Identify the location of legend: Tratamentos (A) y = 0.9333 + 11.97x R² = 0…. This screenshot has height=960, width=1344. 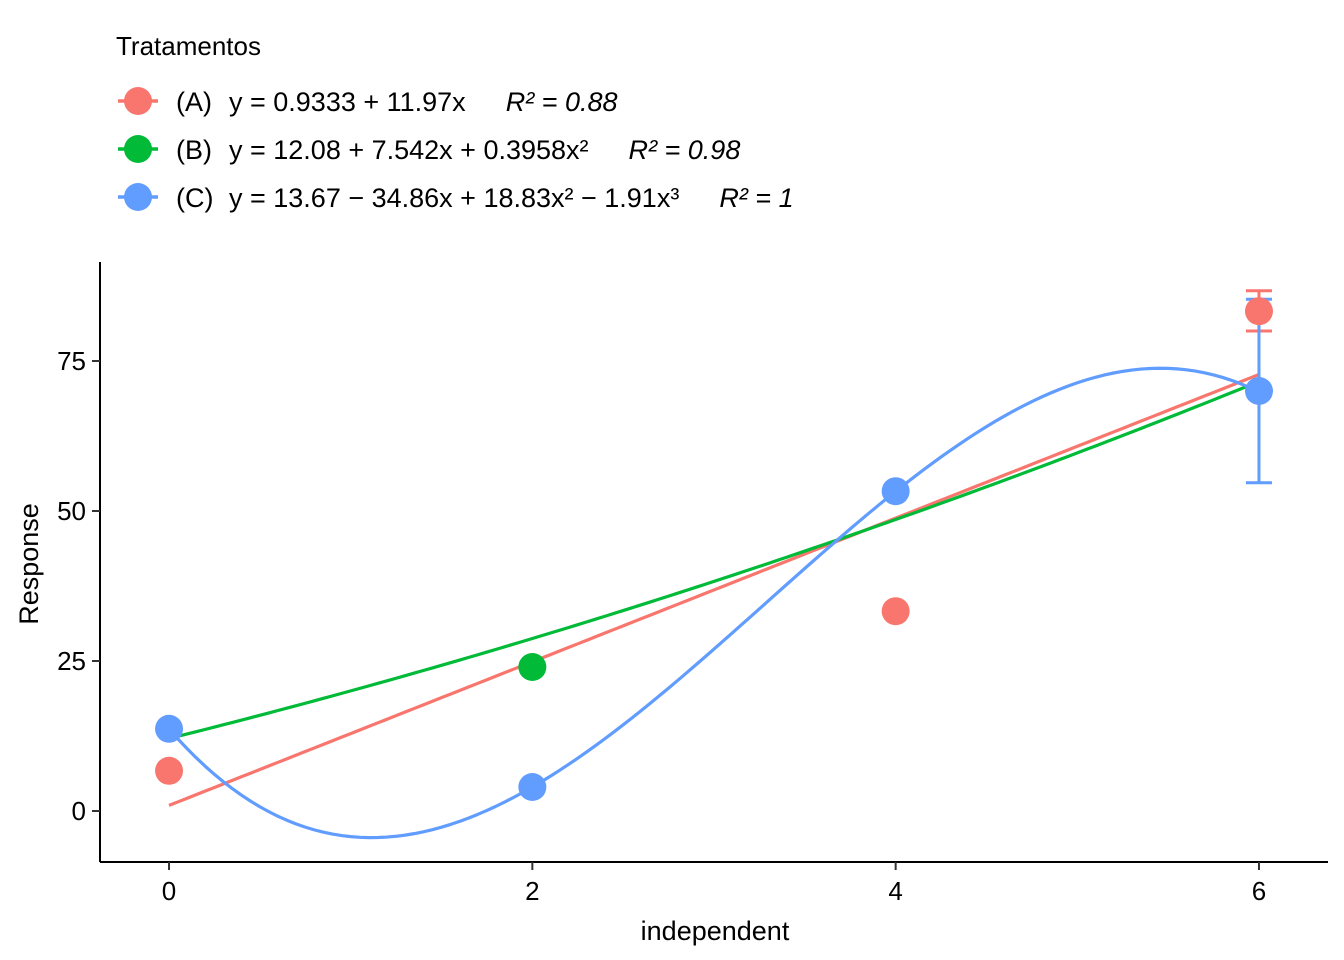
(455, 122).